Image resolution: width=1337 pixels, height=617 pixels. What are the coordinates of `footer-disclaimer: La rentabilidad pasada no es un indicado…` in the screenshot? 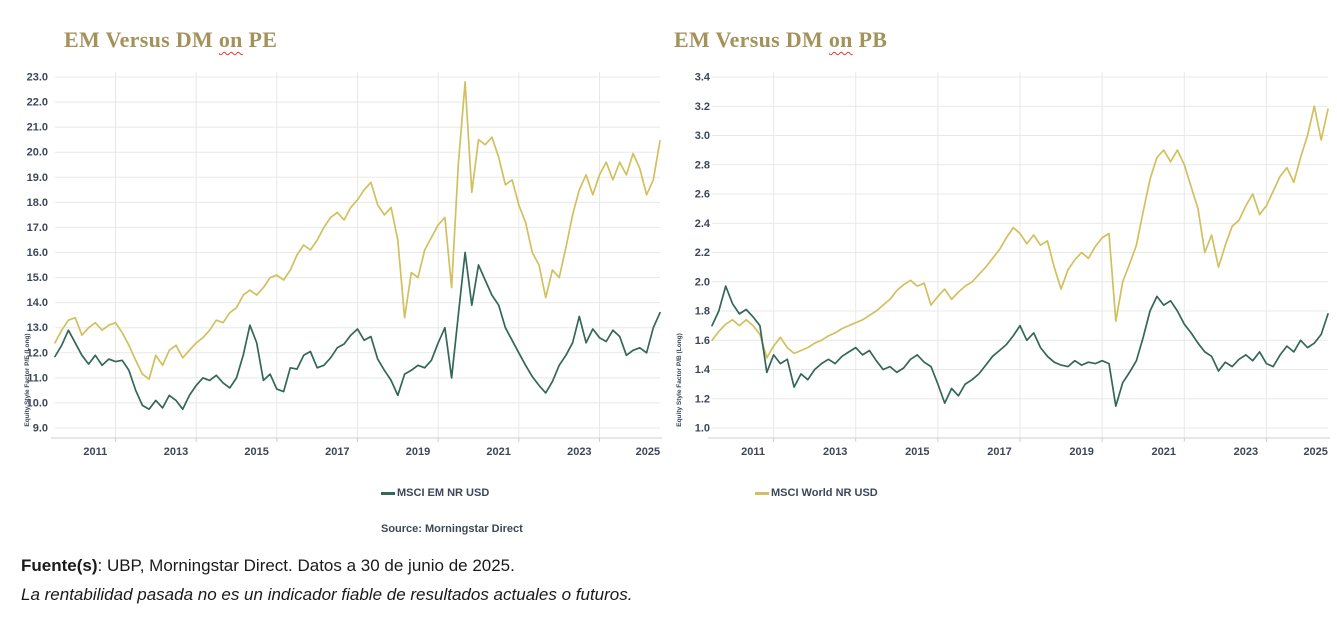 It's located at (327, 594).